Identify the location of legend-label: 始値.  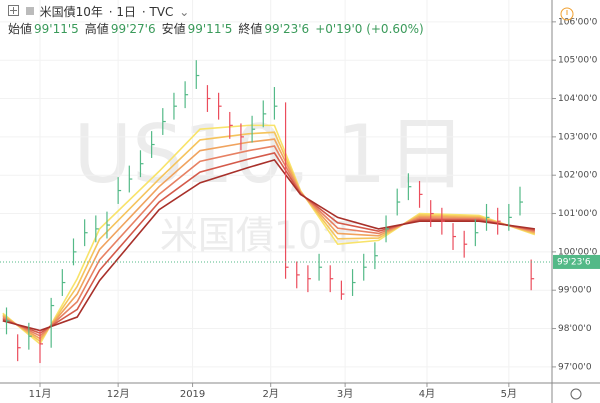
(20, 29).